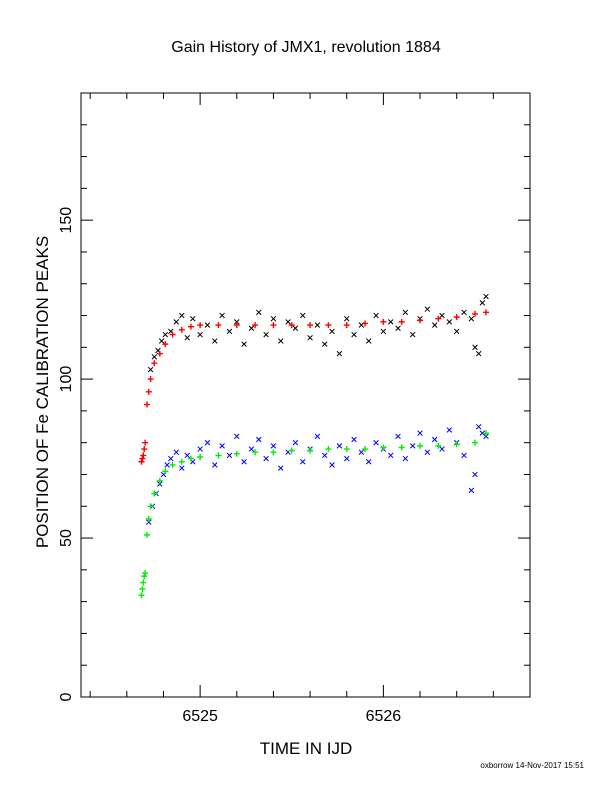 This screenshot has width=612, height=792. I want to click on x-axis-label: TIME IN IJD, so click(306, 748).